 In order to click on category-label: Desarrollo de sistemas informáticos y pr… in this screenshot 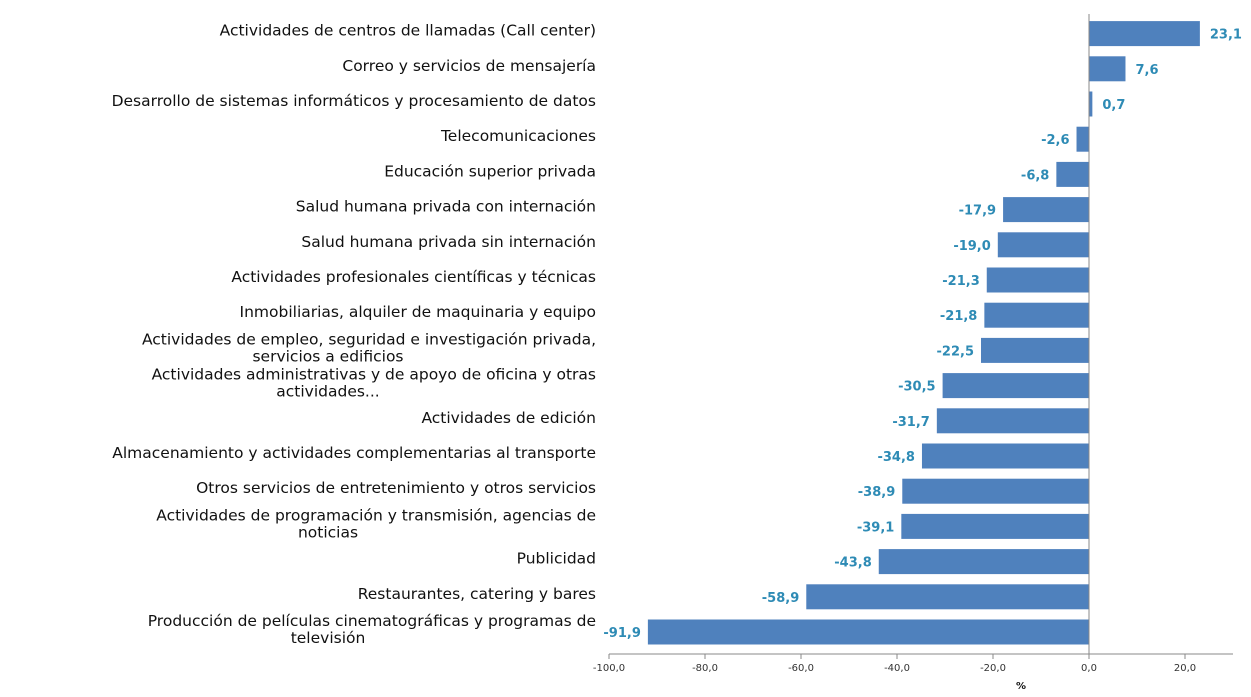, I will do `click(354, 101)`.